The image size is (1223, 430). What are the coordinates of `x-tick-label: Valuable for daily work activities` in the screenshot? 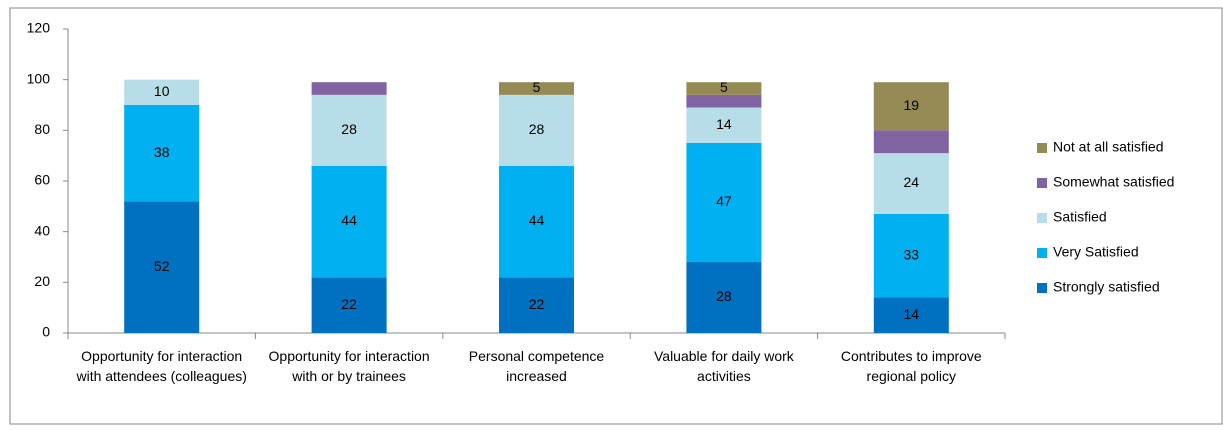 It's located at (724, 366).